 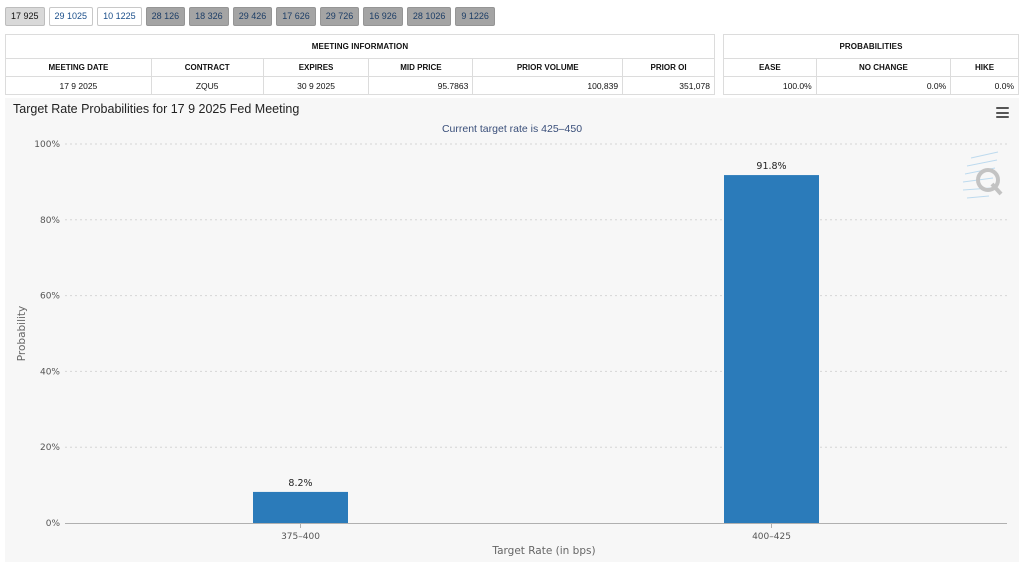 What do you see at coordinates (512, 129) in the screenshot?
I see `chart-subtitle: Current target rate is 425–450` at bounding box center [512, 129].